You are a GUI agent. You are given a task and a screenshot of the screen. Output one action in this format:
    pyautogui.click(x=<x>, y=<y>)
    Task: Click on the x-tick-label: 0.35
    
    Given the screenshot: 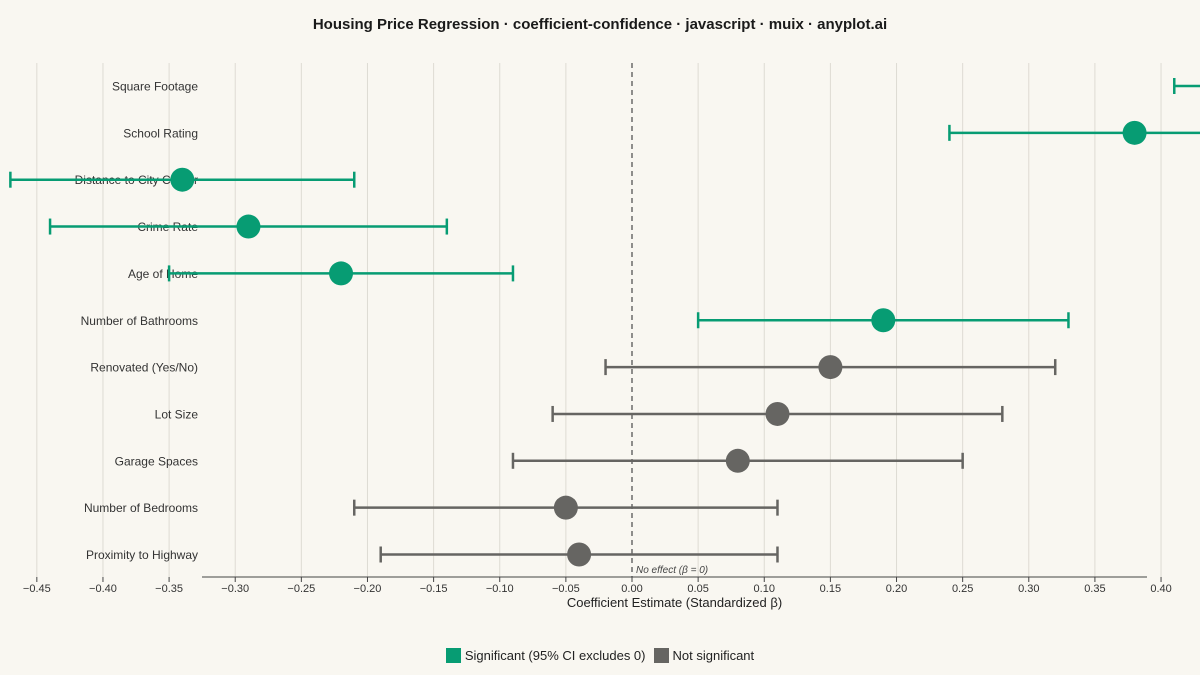 What is the action you would take?
    pyautogui.click(x=1094, y=589)
    